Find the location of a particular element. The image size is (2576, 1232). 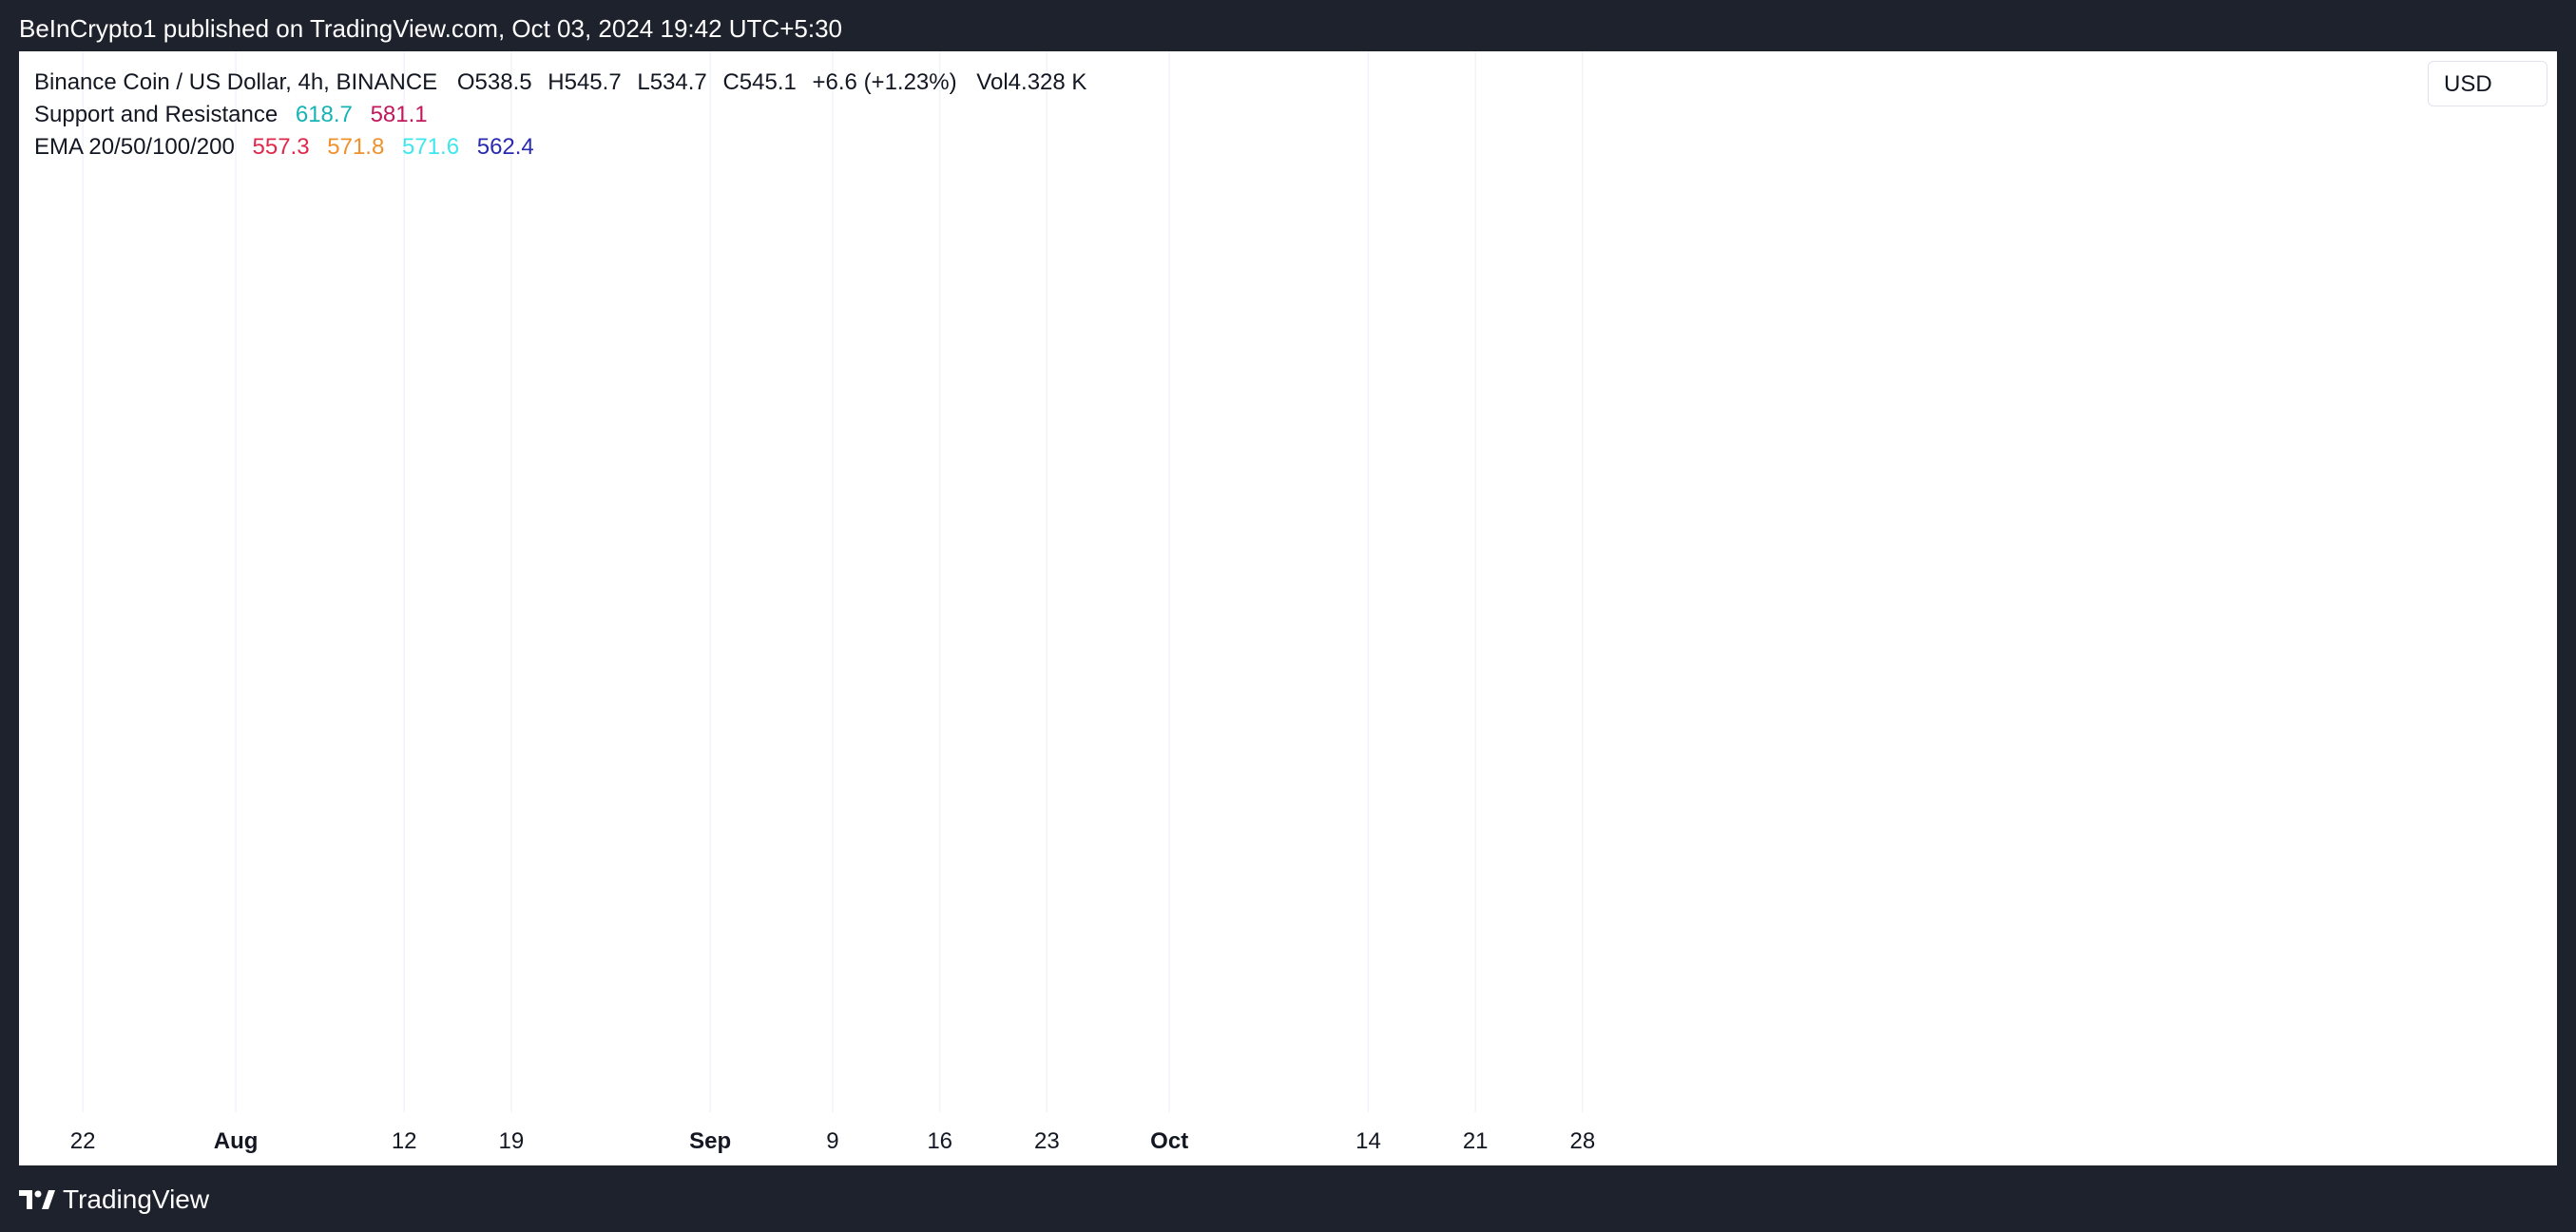

x-tick-label: Aug is located at coordinates (236, 1141).